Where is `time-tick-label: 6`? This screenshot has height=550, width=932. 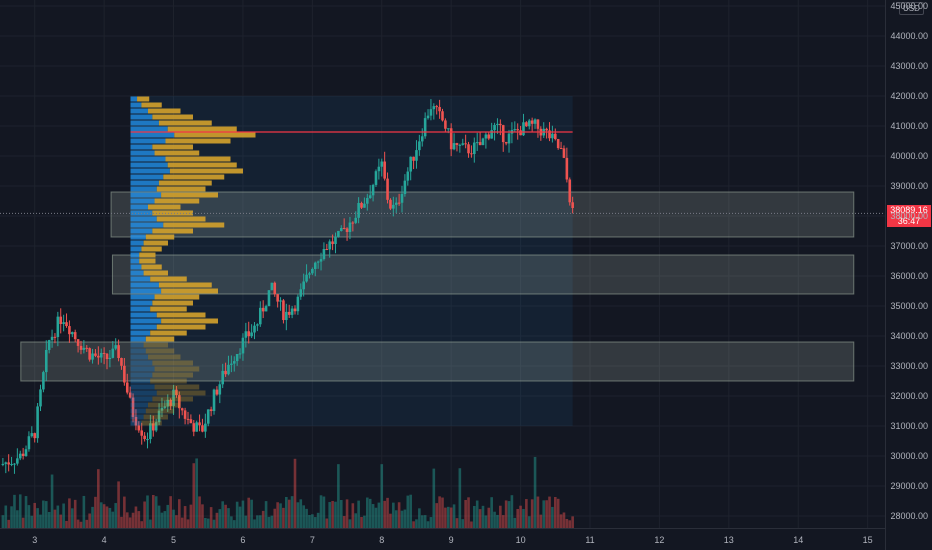 time-tick-label: 6 is located at coordinates (243, 540).